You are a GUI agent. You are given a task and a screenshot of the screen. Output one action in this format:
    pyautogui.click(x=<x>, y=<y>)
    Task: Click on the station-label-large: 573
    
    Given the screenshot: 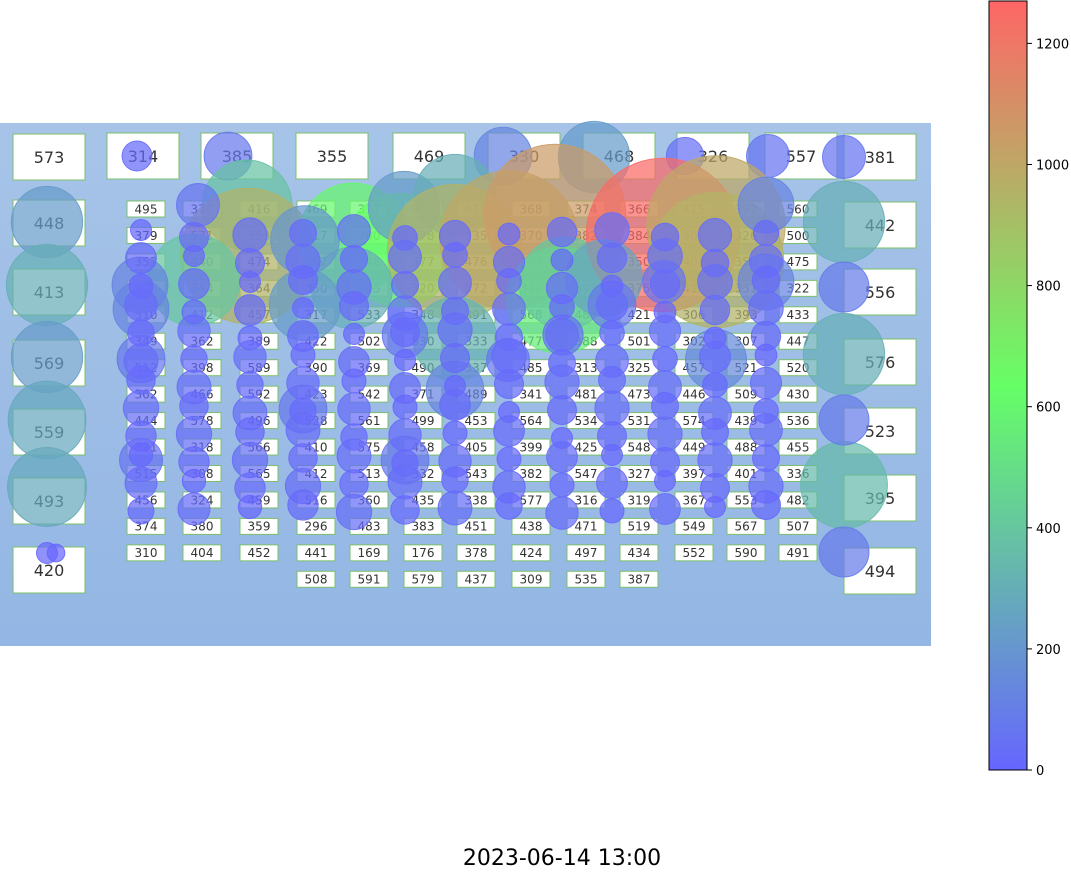 What is the action you would take?
    pyautogui.click(x=49, y=157)
    